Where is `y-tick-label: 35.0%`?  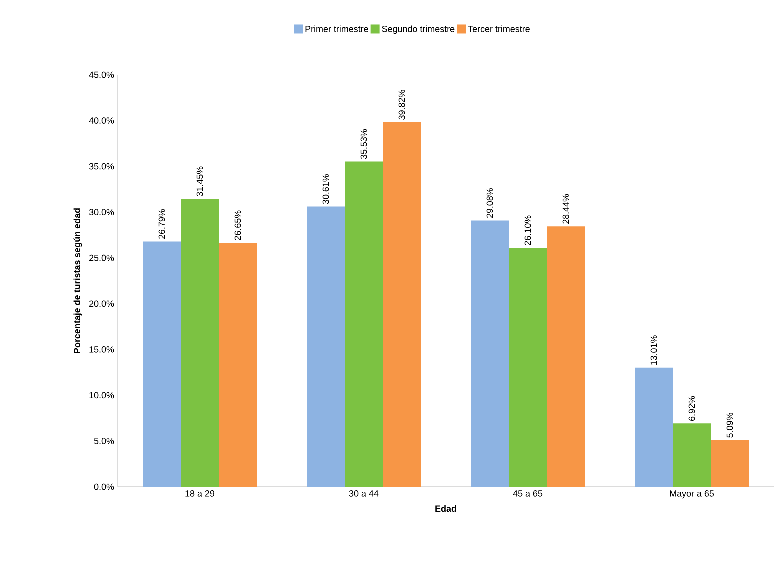
y-tick-label: 35.0% is located at coordinates (101, 166).